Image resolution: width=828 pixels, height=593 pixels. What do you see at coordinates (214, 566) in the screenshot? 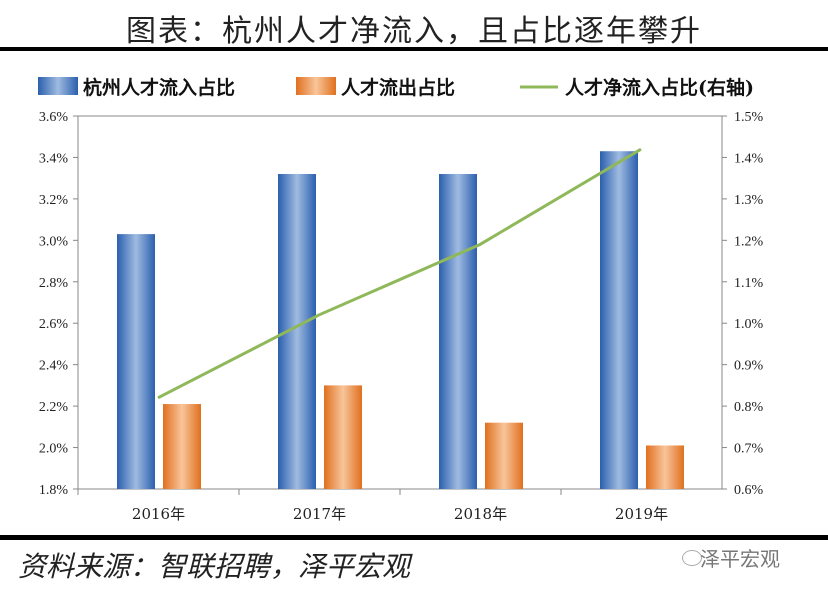
I see `source-note: 资料来源：智联招聘，泽平宏观` at bounding box center [214, 566].